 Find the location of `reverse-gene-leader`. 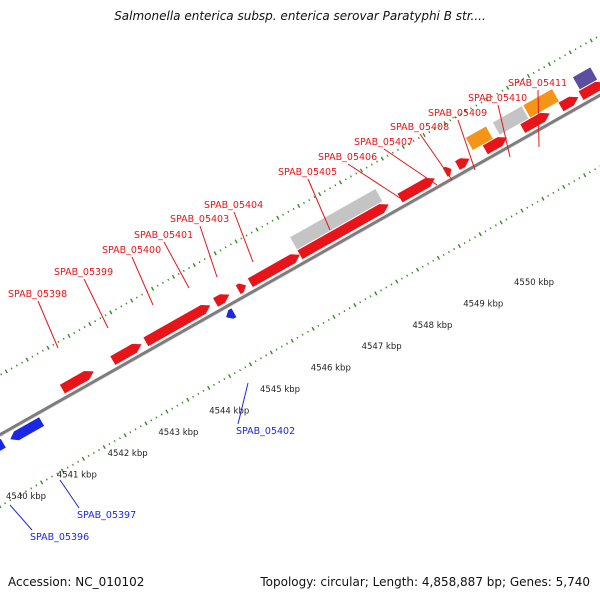

reverse-gene-leader is located at coordinates (243, 403).